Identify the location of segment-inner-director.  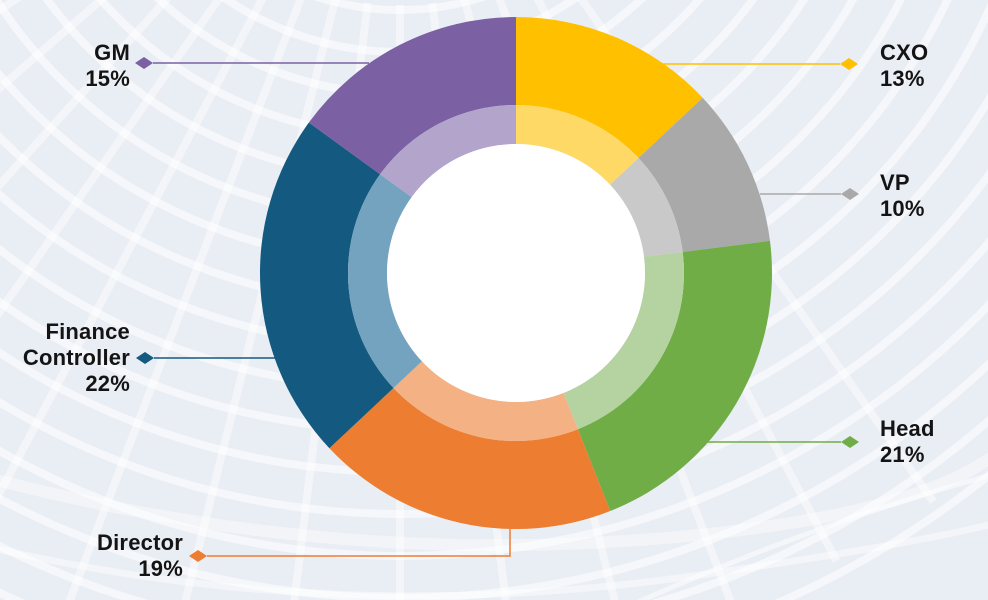
(485, 401).